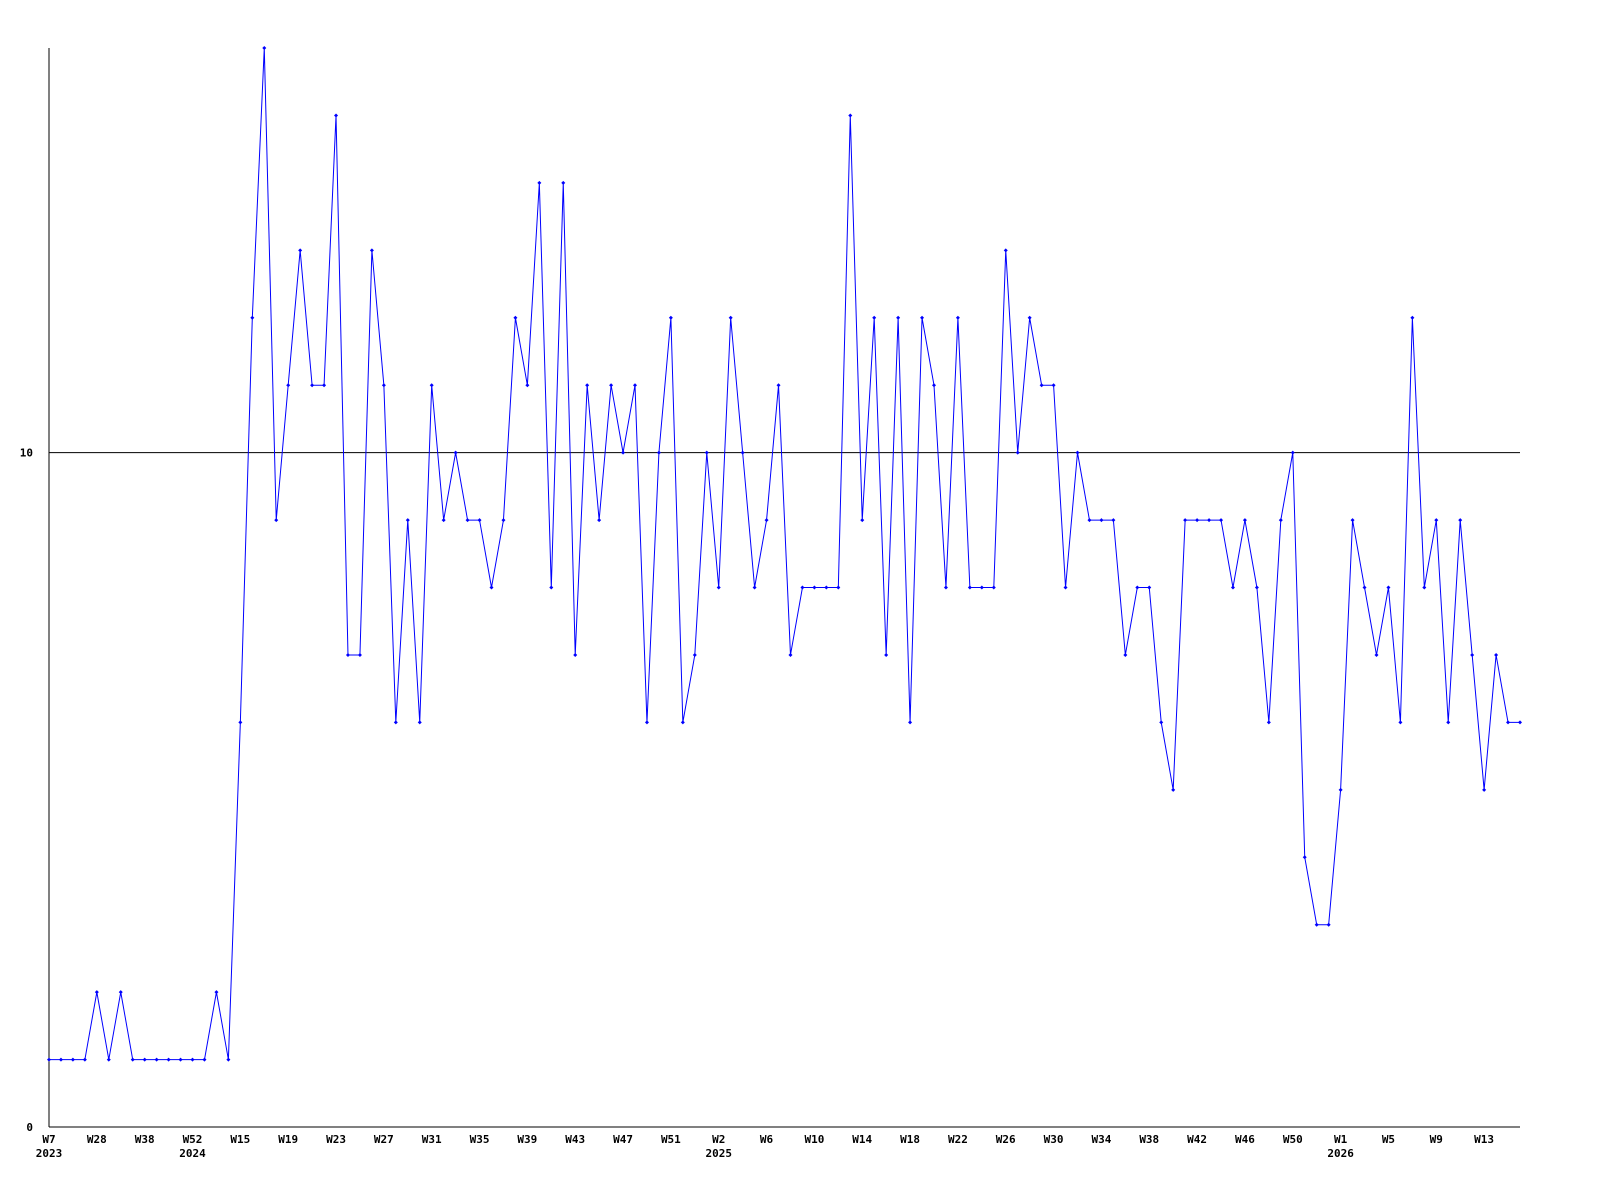 The width and height of the screenshot is (1600, 1200). I want to click on x-tick-label: W14, so click(862, 1139).